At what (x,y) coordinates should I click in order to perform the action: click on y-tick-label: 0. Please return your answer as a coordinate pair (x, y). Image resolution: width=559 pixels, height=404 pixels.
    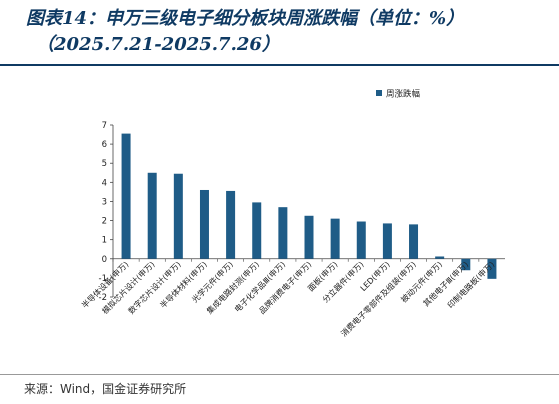
    Looking at the image, I should click on (104, 260).